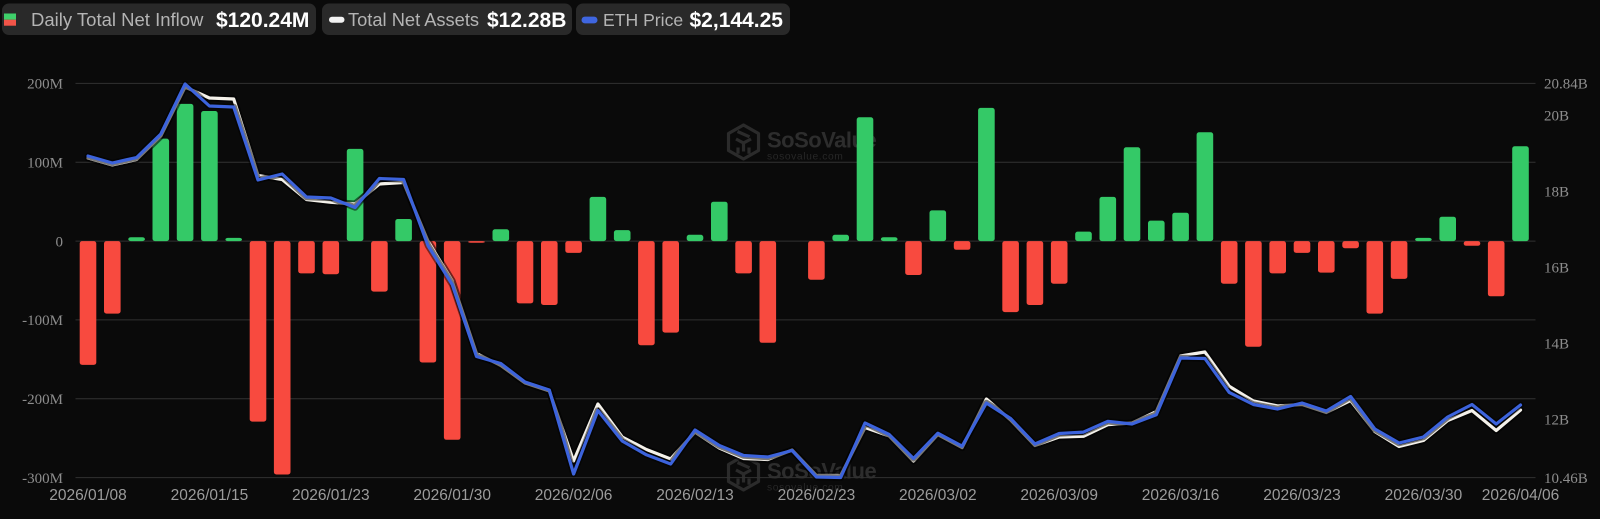 The image size is (1600, 519). Describe the element at coordinates (88, 495) in the screenshot. I see `svg-text: 2026/01/08` at that location.